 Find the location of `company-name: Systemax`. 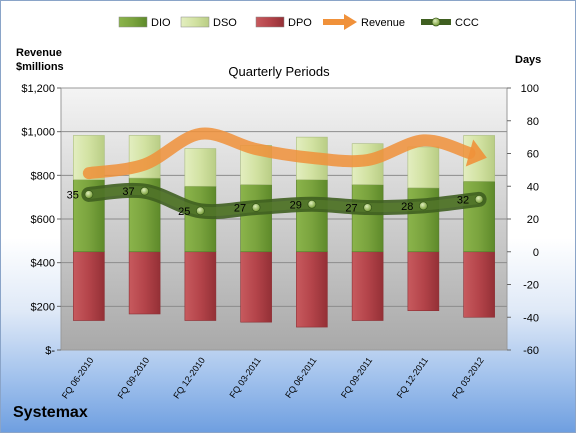

company-name: Systemax is located at coordinates (50, 412).